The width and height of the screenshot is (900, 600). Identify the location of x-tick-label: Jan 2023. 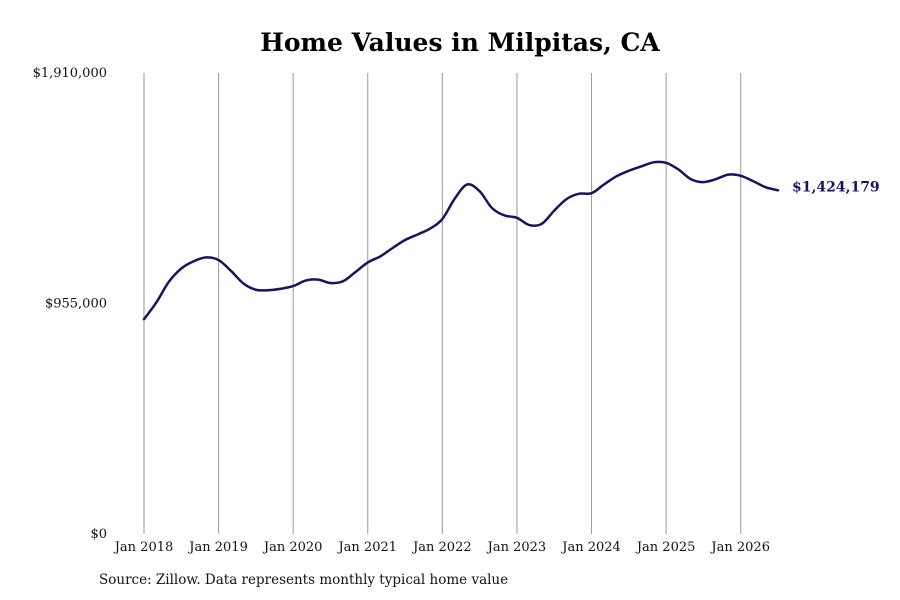
(516, 547).